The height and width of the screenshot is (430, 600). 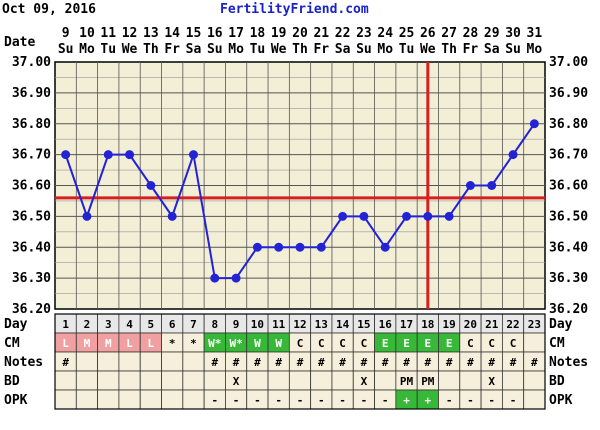 I want to click on cell-text-day: 16, so click(x=386, y=324).